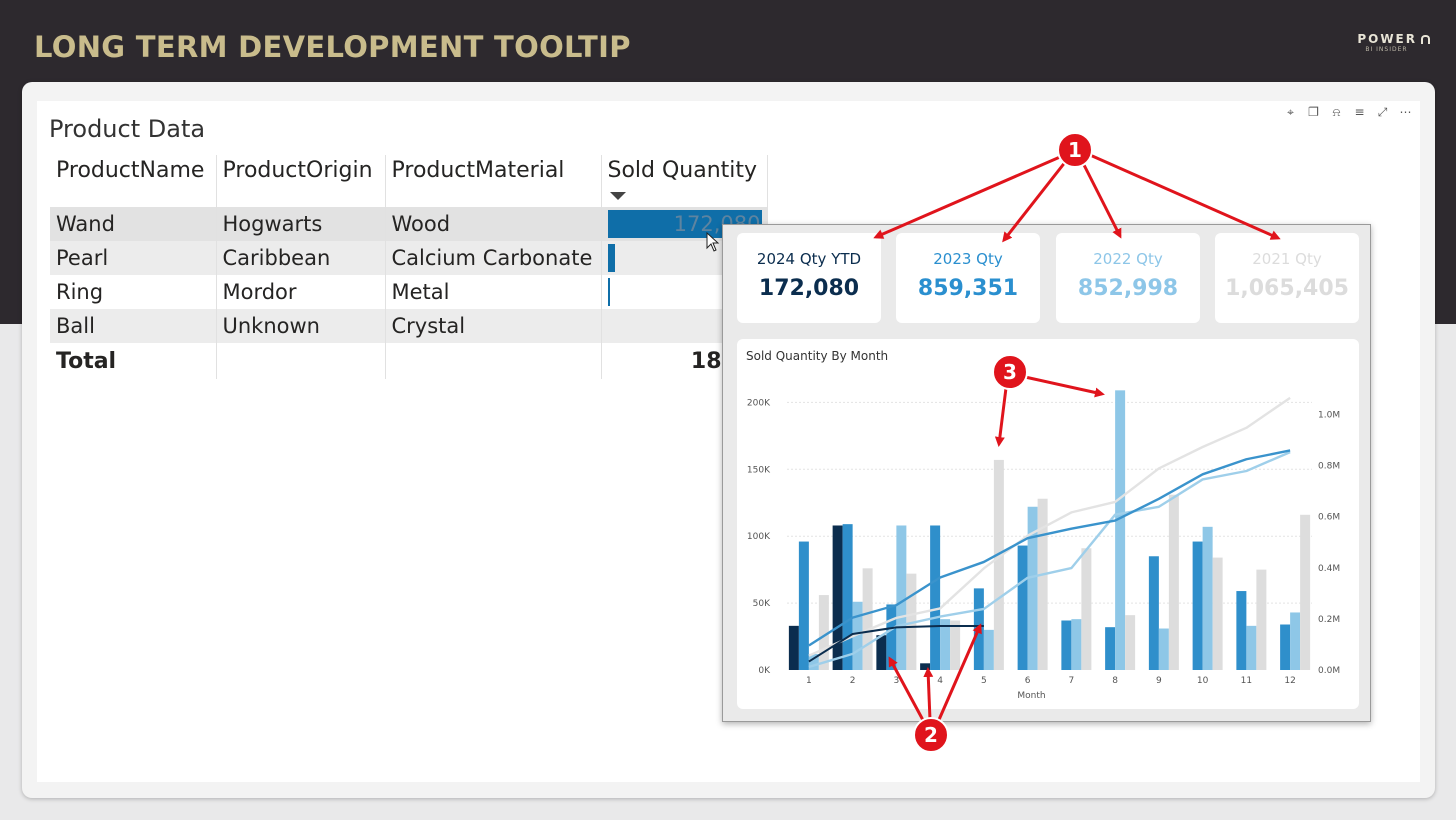 The width and height of the screenshot is (1456, 820). What do you see at coordinates (1386, 49) in the screenshot?
I see `brand-sub-text: BI INSIDER` at bounding box center [1386, 49].